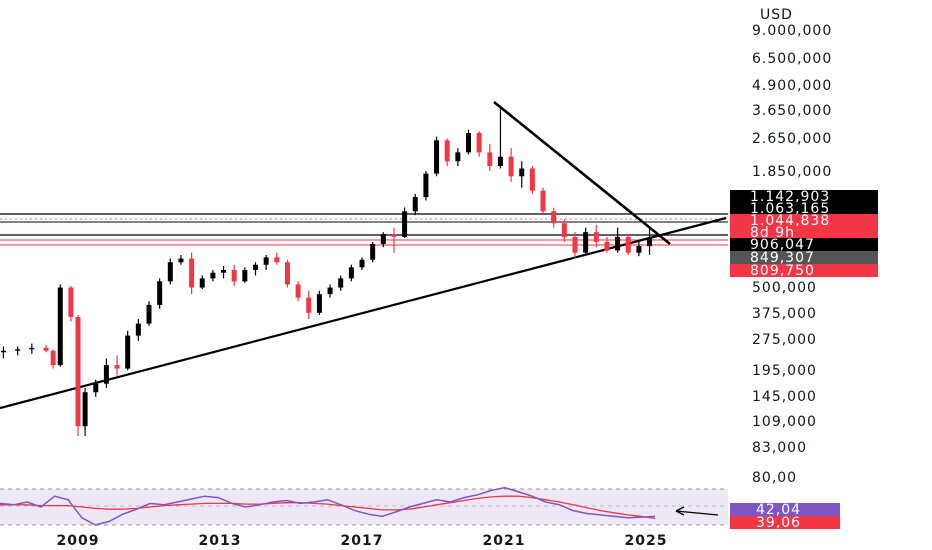 This screenshot has width=932, height=550. I want to click on price-label: 1.063,165, so click(804, 209).